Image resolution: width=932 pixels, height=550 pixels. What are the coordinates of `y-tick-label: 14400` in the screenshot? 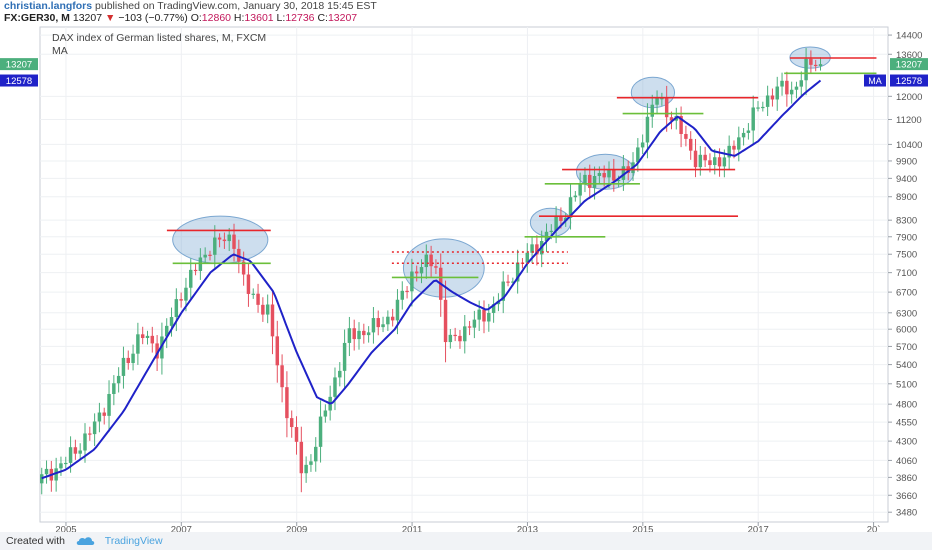 It's located at (909, 36).